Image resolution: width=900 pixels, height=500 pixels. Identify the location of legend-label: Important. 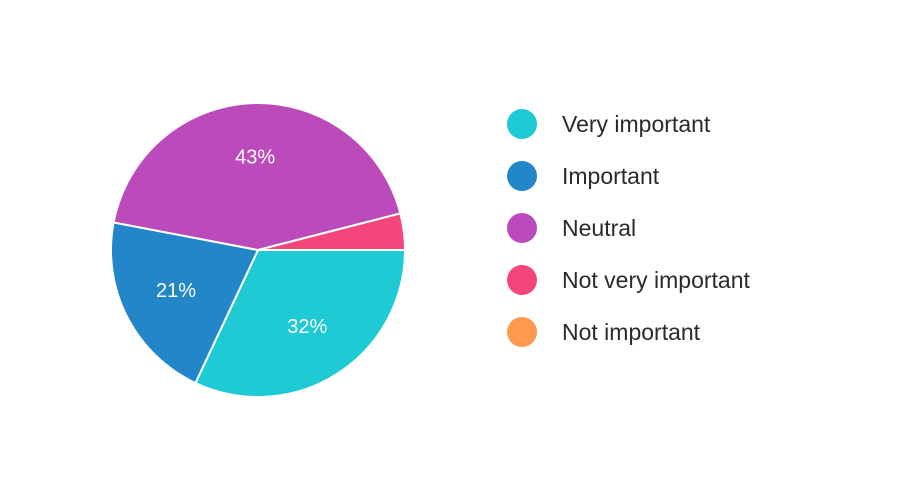
(611, 175).